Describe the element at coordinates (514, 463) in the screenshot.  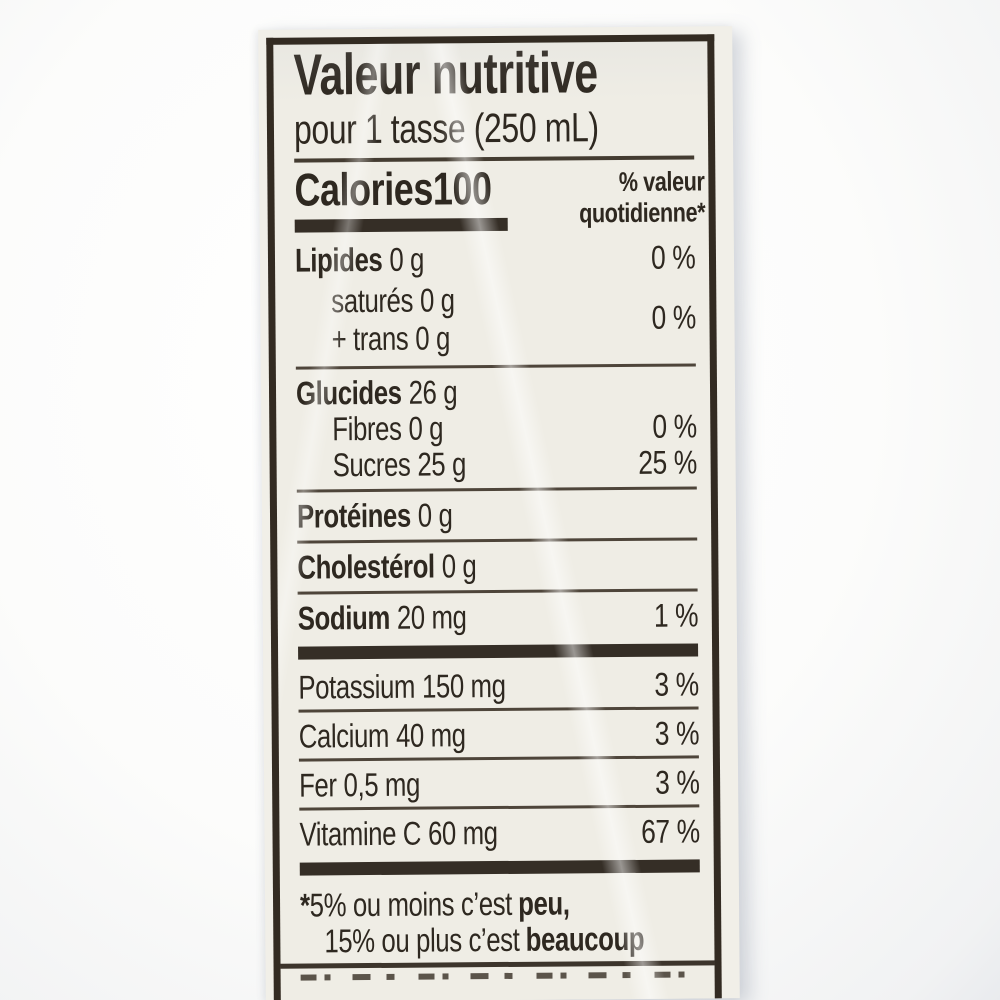
I see `nutrient-row-sugars: Sucres 25 g 25 %` at that location.